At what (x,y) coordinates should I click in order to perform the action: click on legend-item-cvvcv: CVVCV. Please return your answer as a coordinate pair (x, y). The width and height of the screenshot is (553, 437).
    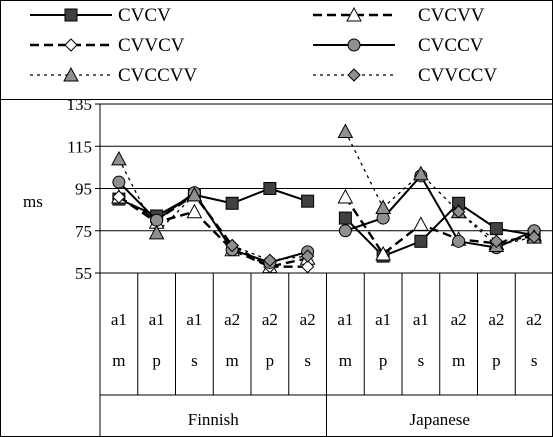
    Looking at the image, I should click on (107, 45).